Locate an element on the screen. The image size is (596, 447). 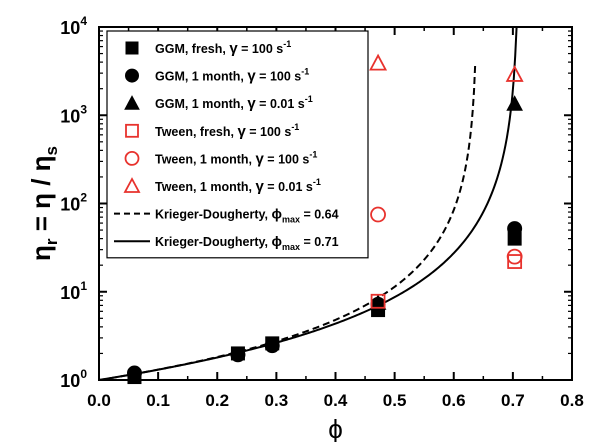
legend-item: Tween, fresh, γ = 100 s-1 is located at coordinates (212, 131).